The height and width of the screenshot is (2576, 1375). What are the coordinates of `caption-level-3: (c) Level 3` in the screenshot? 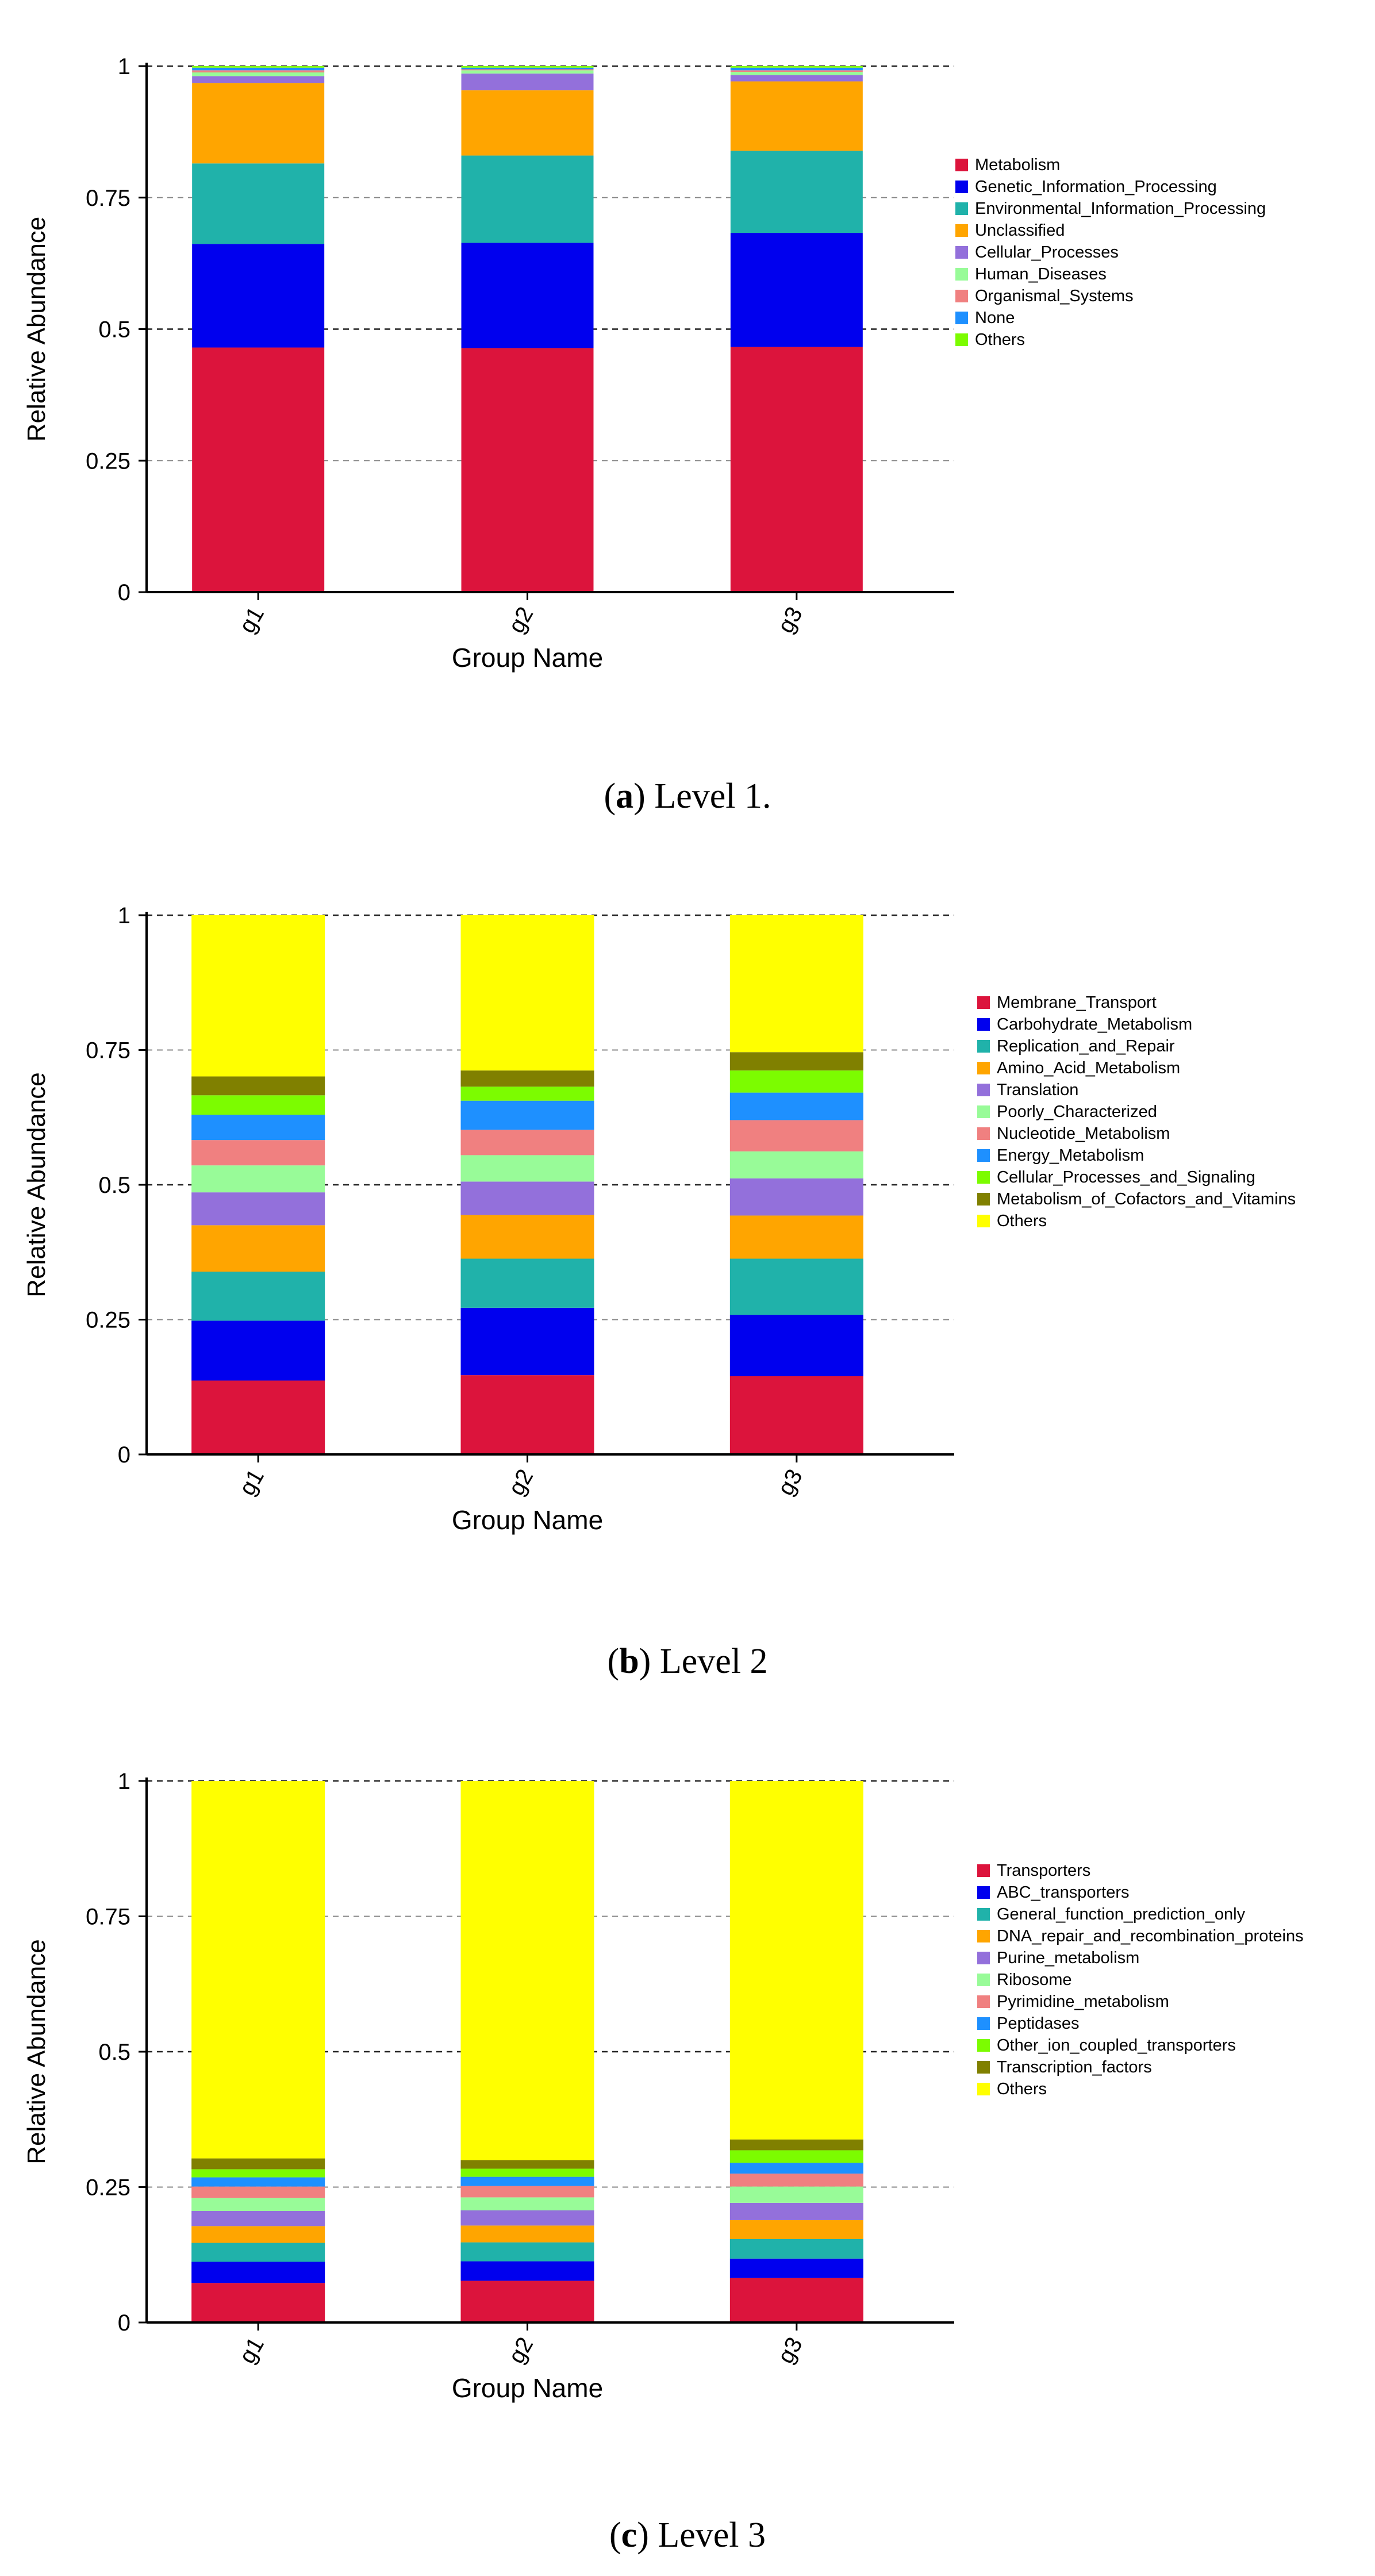 It's located at (687, 2535).